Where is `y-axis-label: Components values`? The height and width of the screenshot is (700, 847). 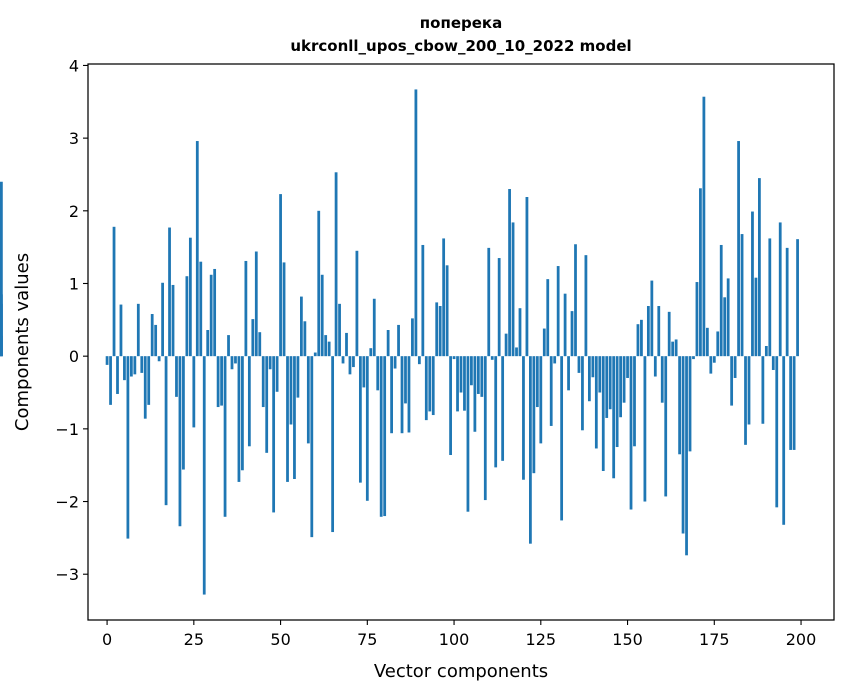
y-axis-label: Components values is located at coordinates (22, 342).